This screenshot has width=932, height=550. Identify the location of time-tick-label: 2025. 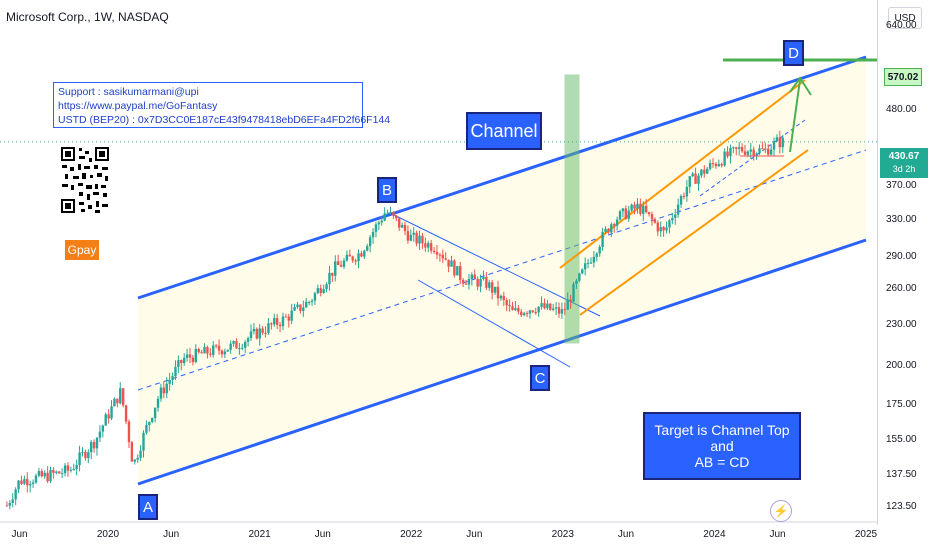
(866, 534).